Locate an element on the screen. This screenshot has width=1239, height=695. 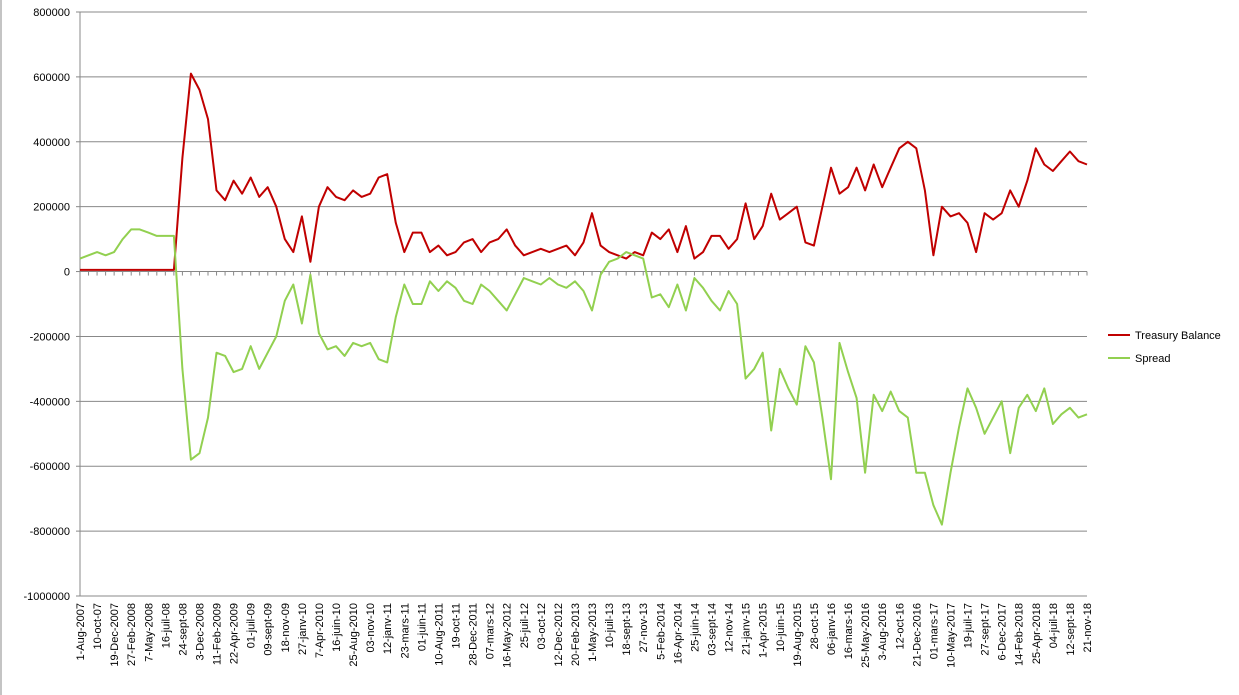
x-tick-label: 6-Dec-2017 is located at coordinates (1003, 631).